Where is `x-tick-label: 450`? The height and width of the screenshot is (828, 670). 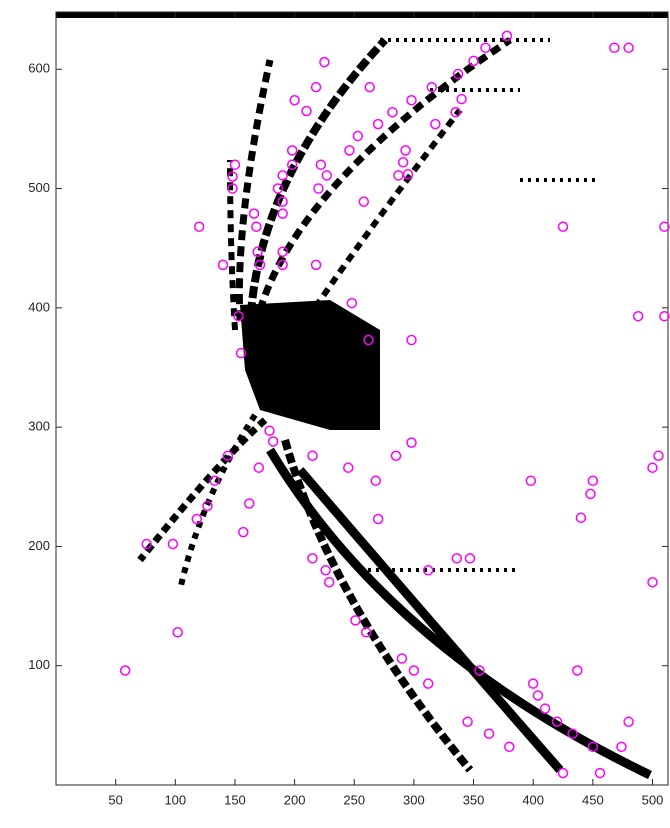 x-tick-label: 450 is located at coordinates (593, 799).